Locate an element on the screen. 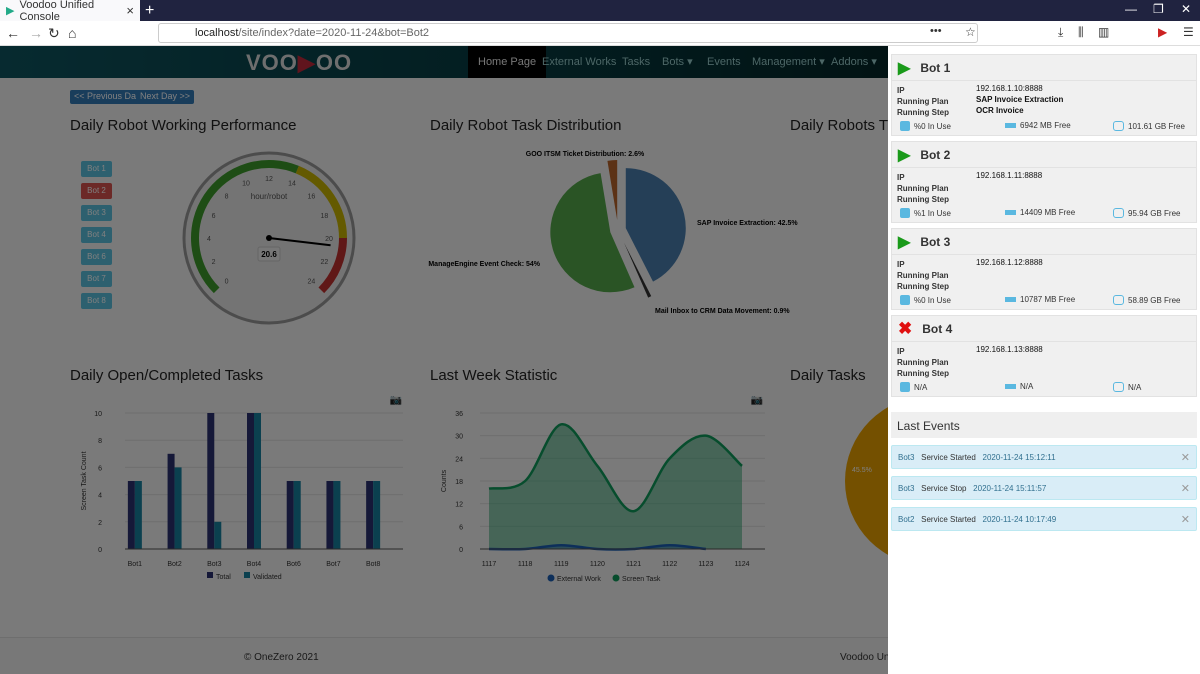 This screenshot has width=1200, height=674. new-tab-button: + is located at coordinates (150, 10).